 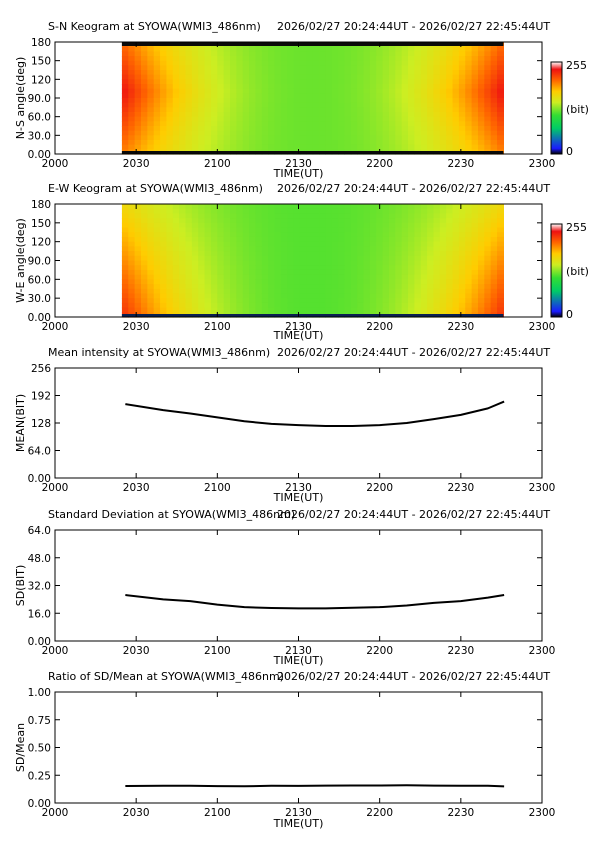 I want to click on y-axis-label: W-E angle(deg), so click(x=20, y=260).